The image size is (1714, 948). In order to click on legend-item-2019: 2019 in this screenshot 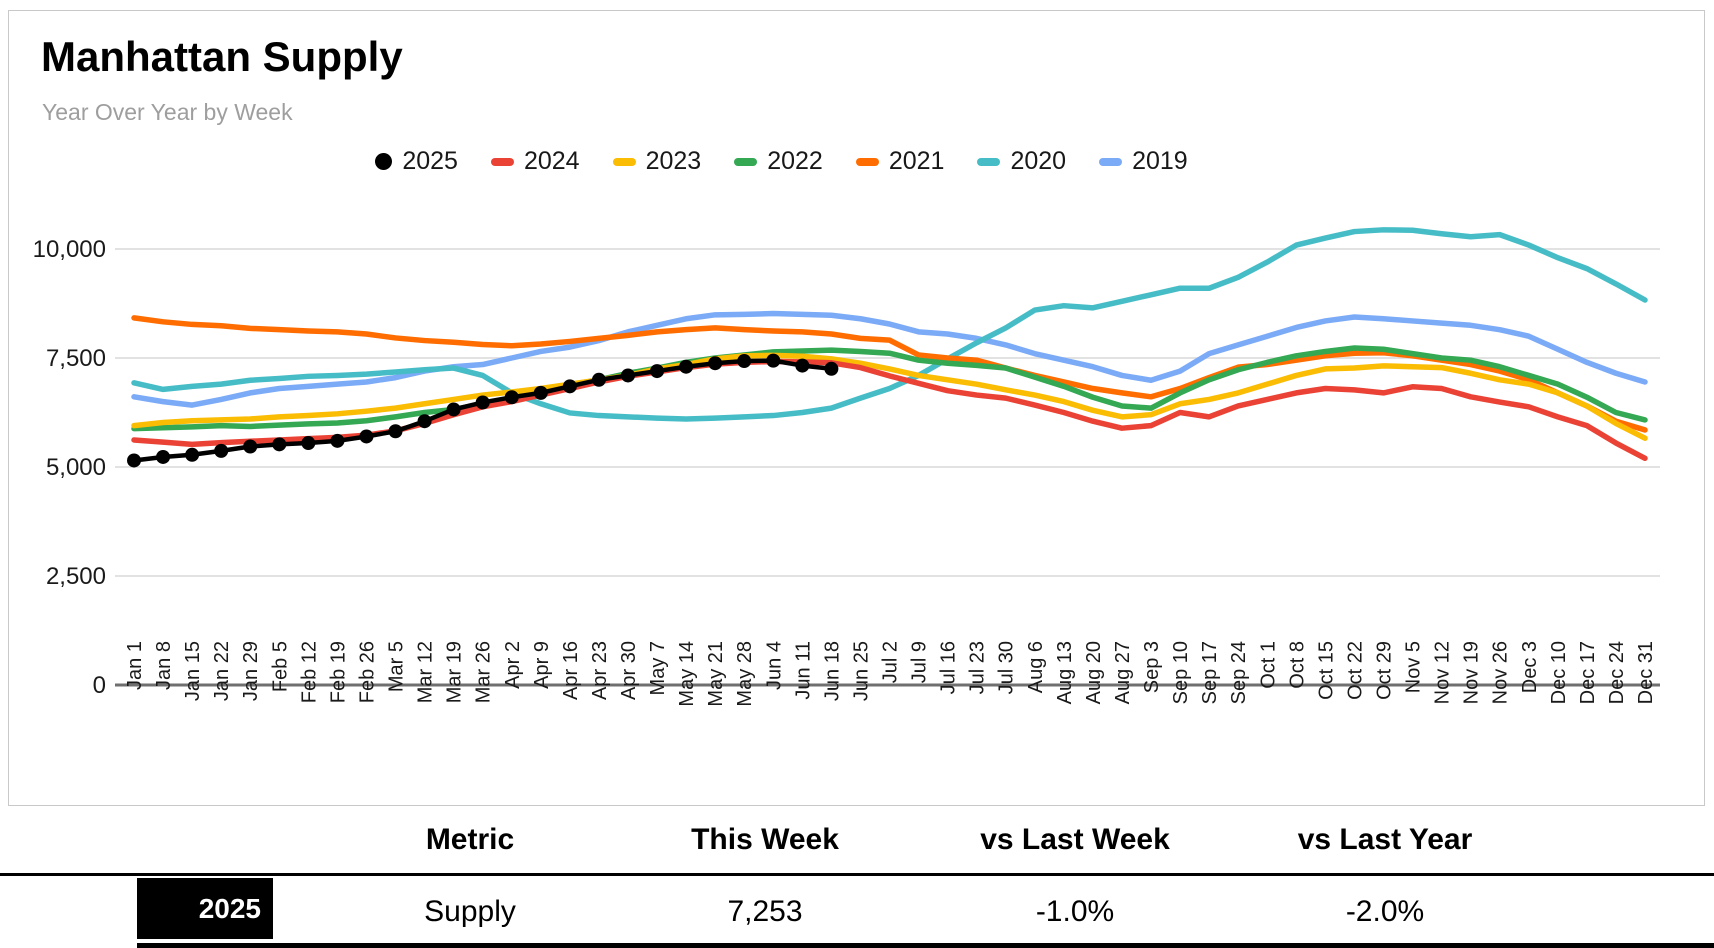, I will do `click(1143, 161)`.